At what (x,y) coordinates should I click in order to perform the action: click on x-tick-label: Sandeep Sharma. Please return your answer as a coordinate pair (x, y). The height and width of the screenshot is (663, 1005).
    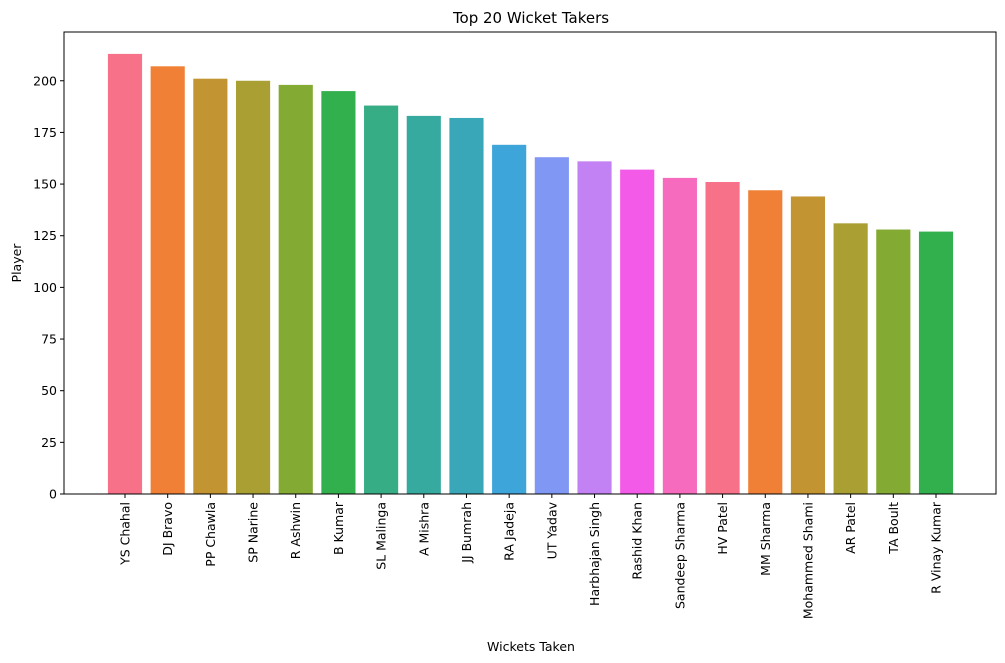
    Looking at the image, I should click on (679, 555).